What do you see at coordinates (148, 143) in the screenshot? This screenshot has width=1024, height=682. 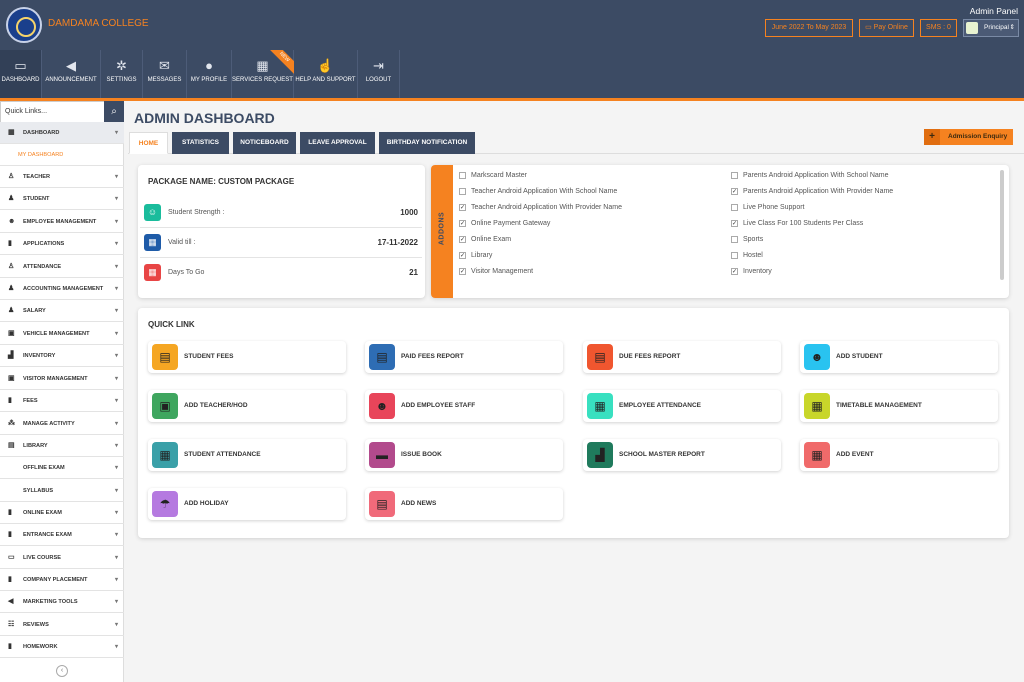 I see `tab-home: HOME` at bounding box center [148, 143].